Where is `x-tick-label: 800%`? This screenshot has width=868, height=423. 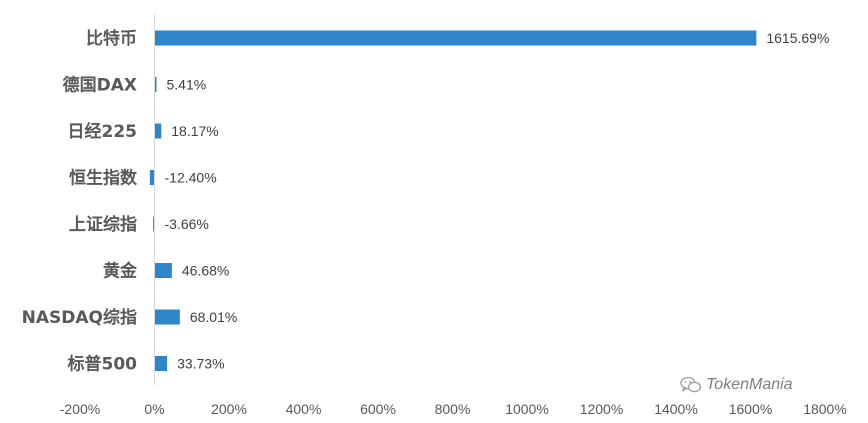
x-tick-label: 800% is located at coordinates (453, 409).